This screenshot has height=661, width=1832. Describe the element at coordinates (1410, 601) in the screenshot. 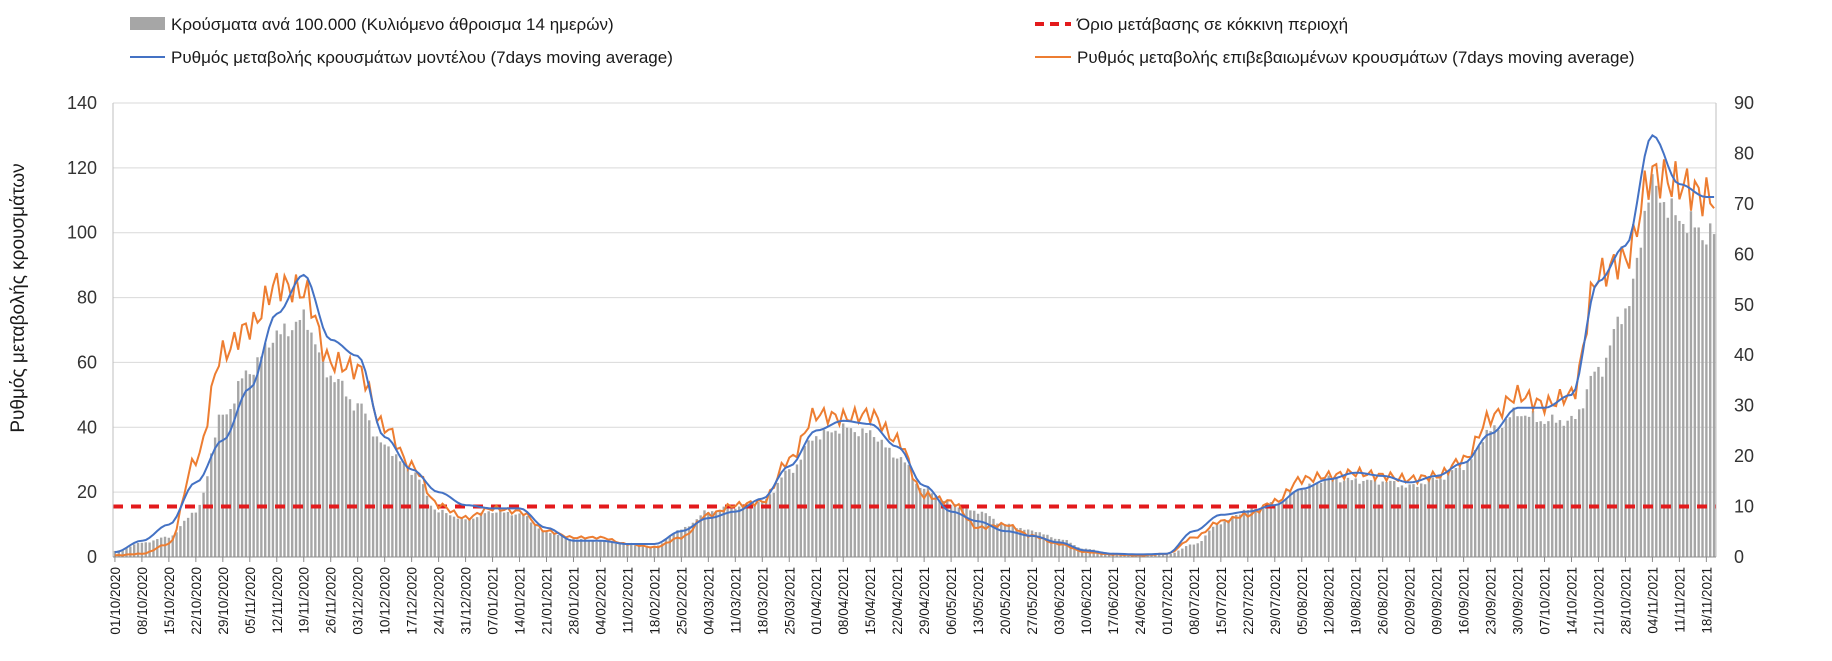

I see `x-tick-label: 02/09/2021` at that location.